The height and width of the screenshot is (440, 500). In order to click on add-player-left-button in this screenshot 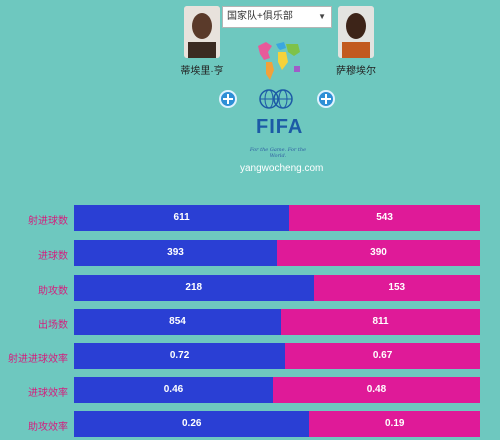, I will do `click(228, 99)`.